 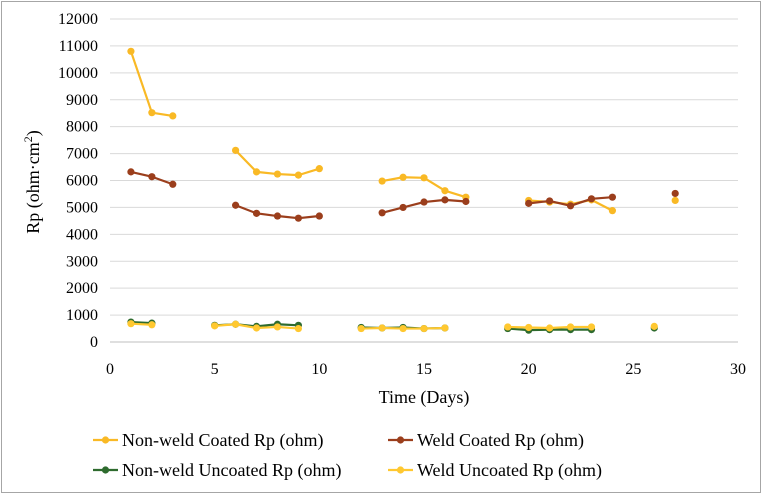 I want to click on y-tick-label-1000: 1000, so click(x=82, y=315).